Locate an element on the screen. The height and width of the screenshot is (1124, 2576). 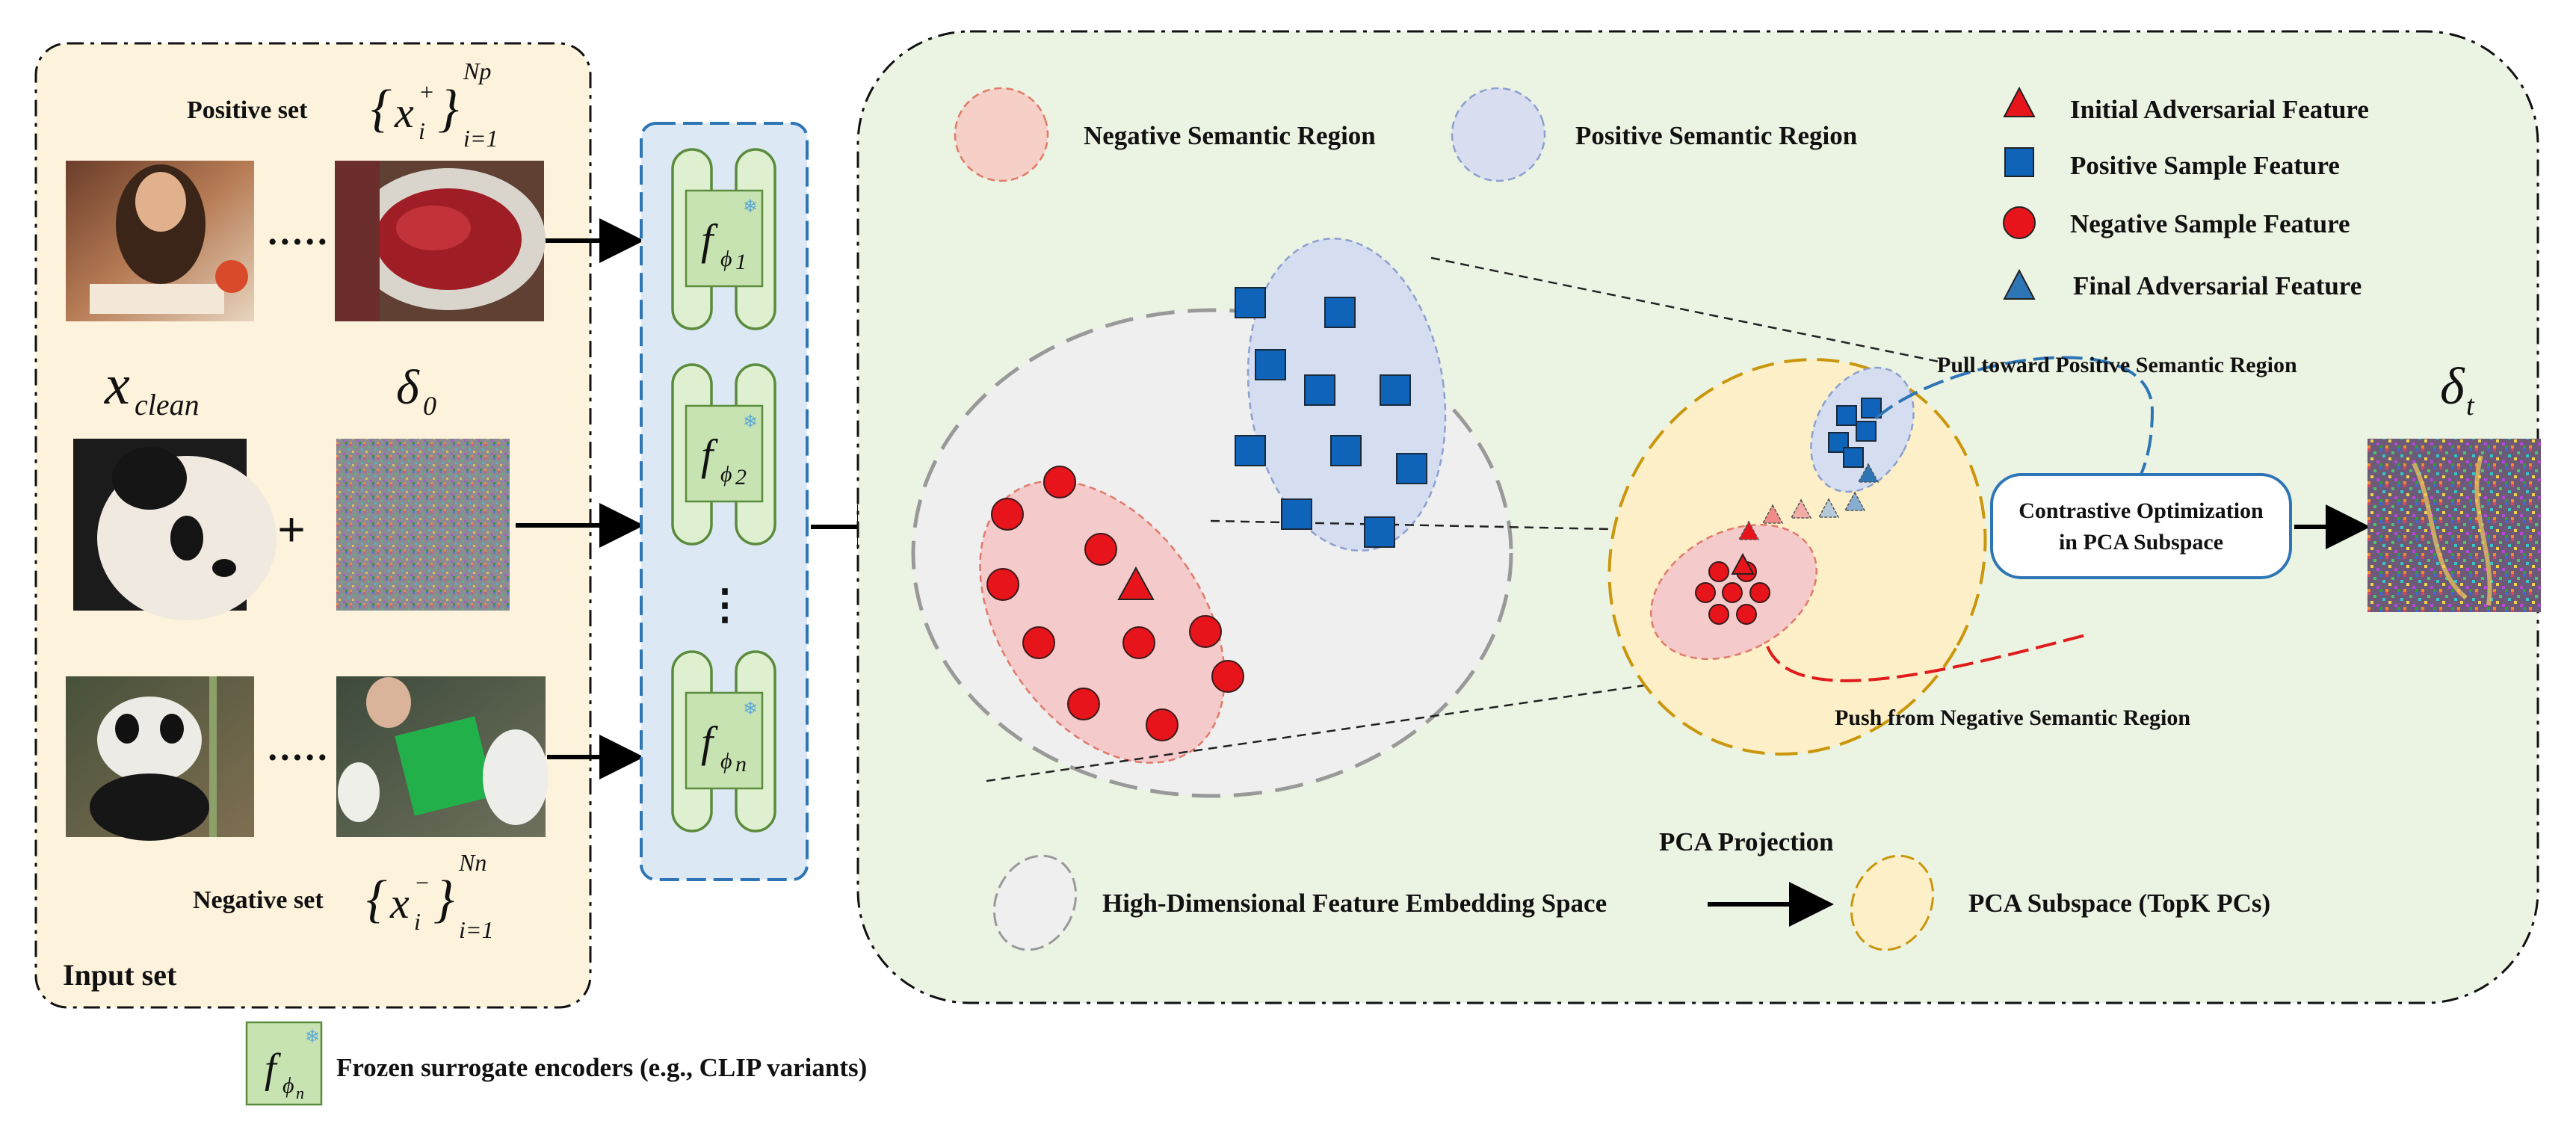
clean-panda-image is located at coordinates (175, 529).